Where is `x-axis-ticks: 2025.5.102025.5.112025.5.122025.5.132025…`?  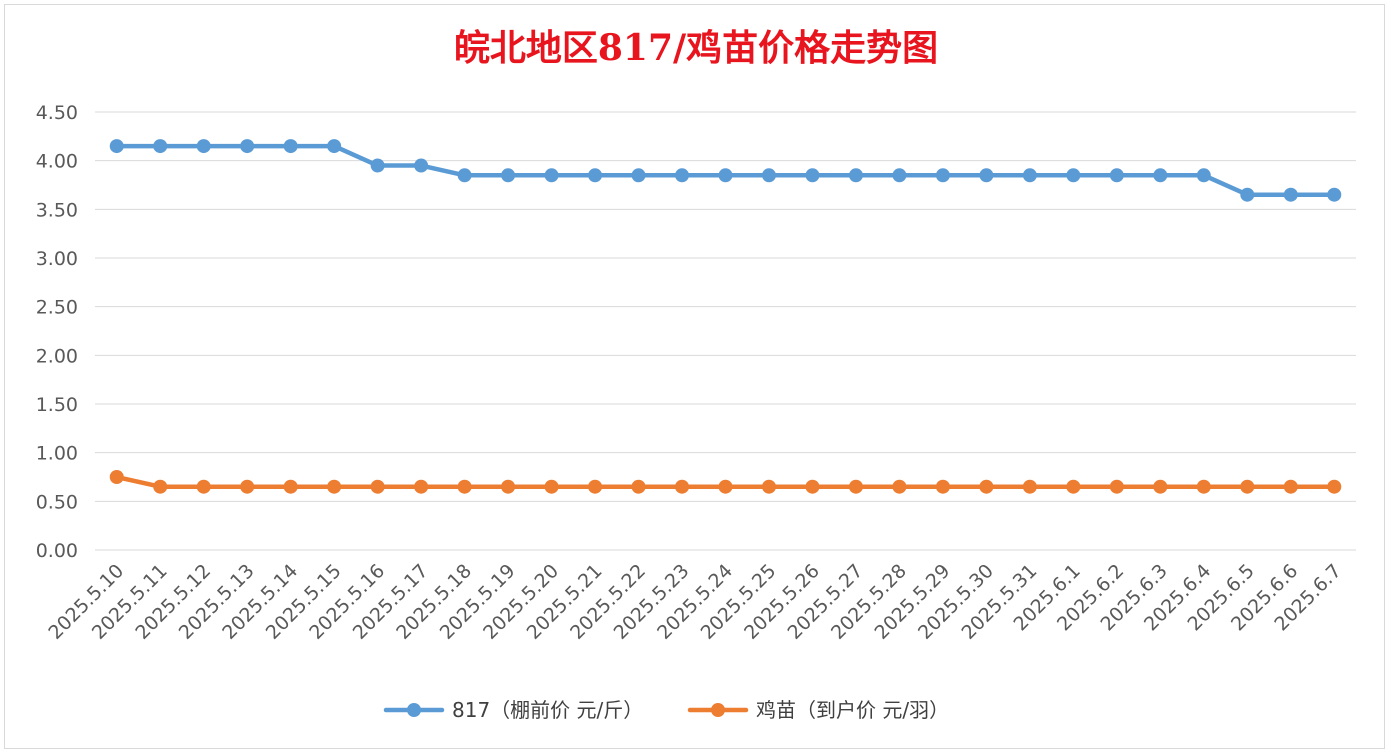
x-axis-ticks: 2025.5.102025.5.112025.5.122025.5.132025… is located at coordinates (694, 602).